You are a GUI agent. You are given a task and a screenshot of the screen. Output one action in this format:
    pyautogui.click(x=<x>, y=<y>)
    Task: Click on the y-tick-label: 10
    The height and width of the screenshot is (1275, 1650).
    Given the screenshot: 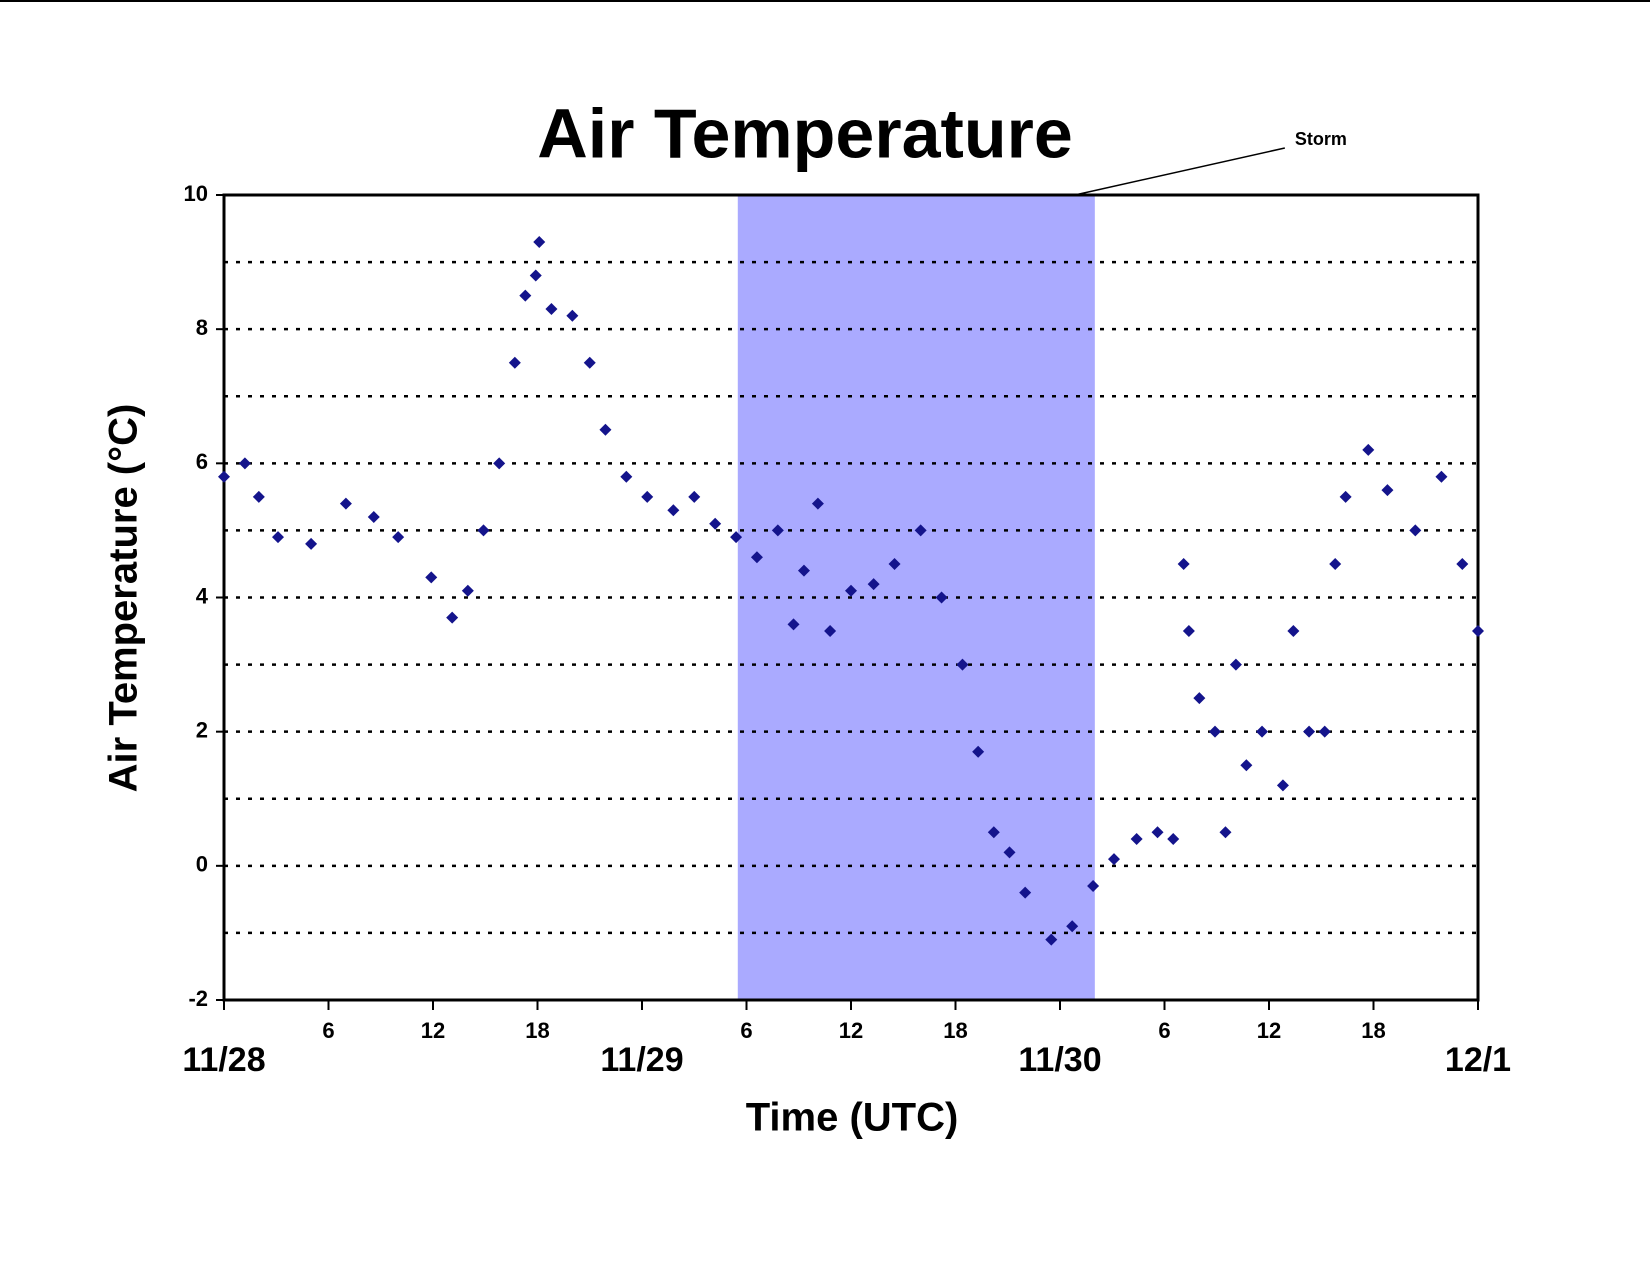 What is the action you would take?
    pyautogui.click(x=196, y=193)
    